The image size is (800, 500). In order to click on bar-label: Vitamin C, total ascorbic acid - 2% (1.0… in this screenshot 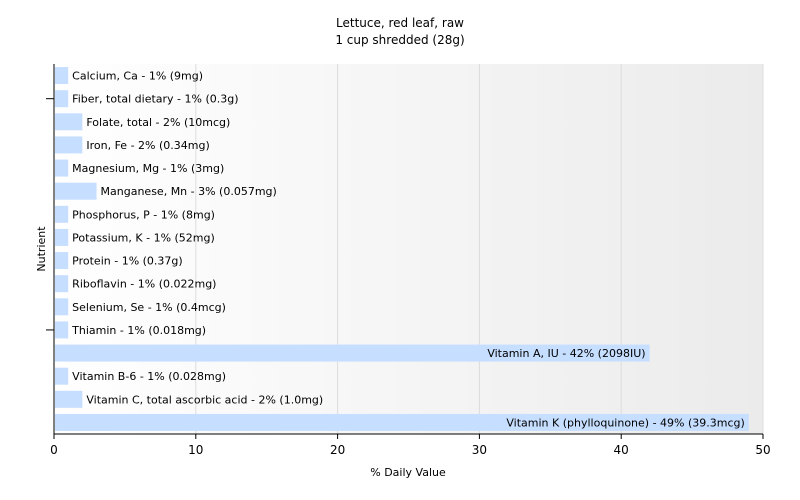, I will do `click(204, 399)`.